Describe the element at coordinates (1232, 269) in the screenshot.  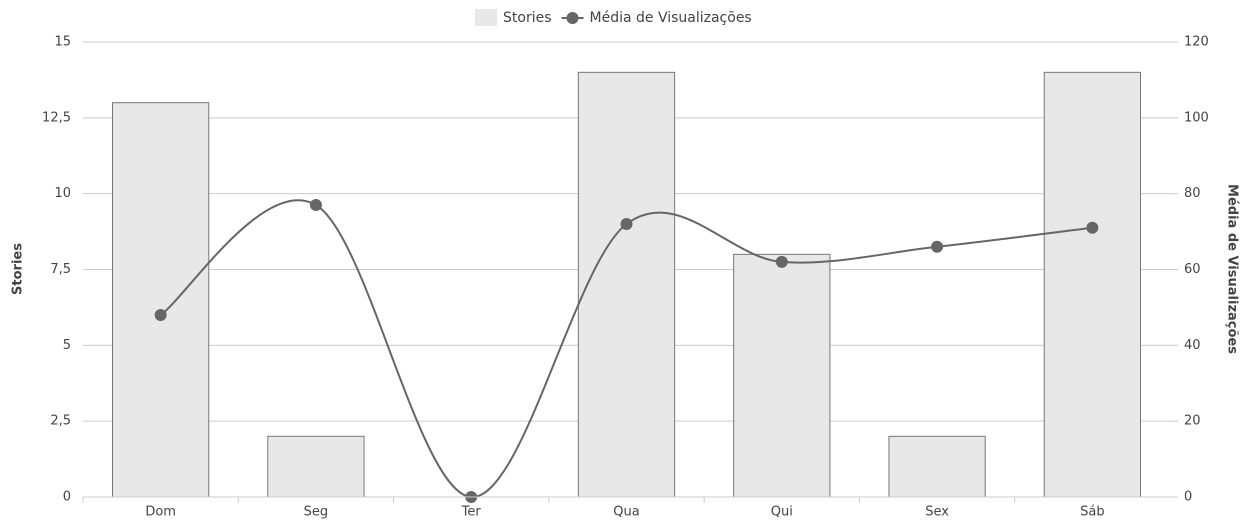
I see `y2-axis-title: Média de Visualizações` at that location.